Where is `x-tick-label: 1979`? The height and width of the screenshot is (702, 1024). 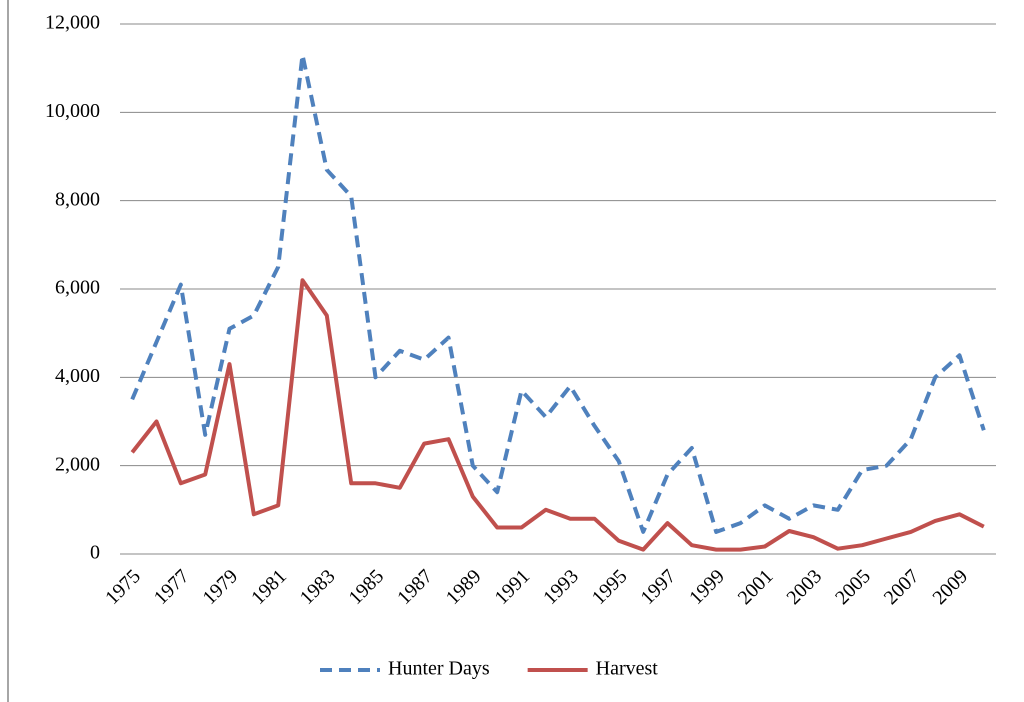 x-tick-label: 1979 is located at coordinates (220, 587).